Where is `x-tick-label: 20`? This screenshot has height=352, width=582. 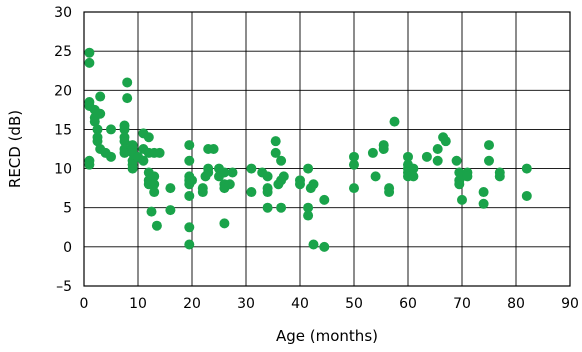
x-tick-label: 20 is located at coordinates (192, 304).